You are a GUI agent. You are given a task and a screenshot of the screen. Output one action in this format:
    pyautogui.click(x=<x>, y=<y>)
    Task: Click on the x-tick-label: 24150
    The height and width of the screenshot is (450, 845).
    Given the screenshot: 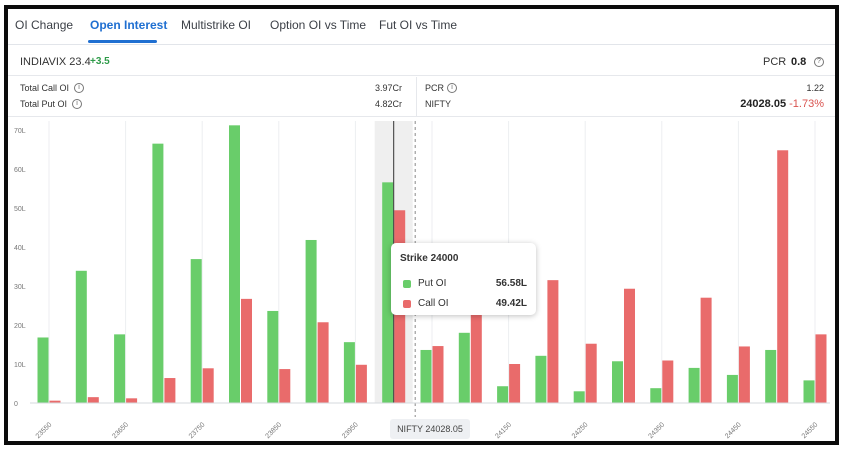 What is the action you would take?
    pyautogui.click(x=503, y=430)
    